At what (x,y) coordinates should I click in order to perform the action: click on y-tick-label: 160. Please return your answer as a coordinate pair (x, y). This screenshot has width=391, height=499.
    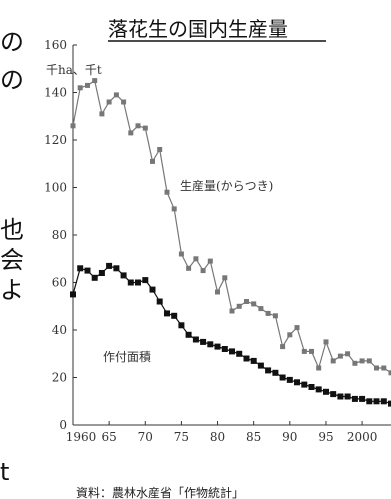
    Looking at the image, I should click on (55, 45).